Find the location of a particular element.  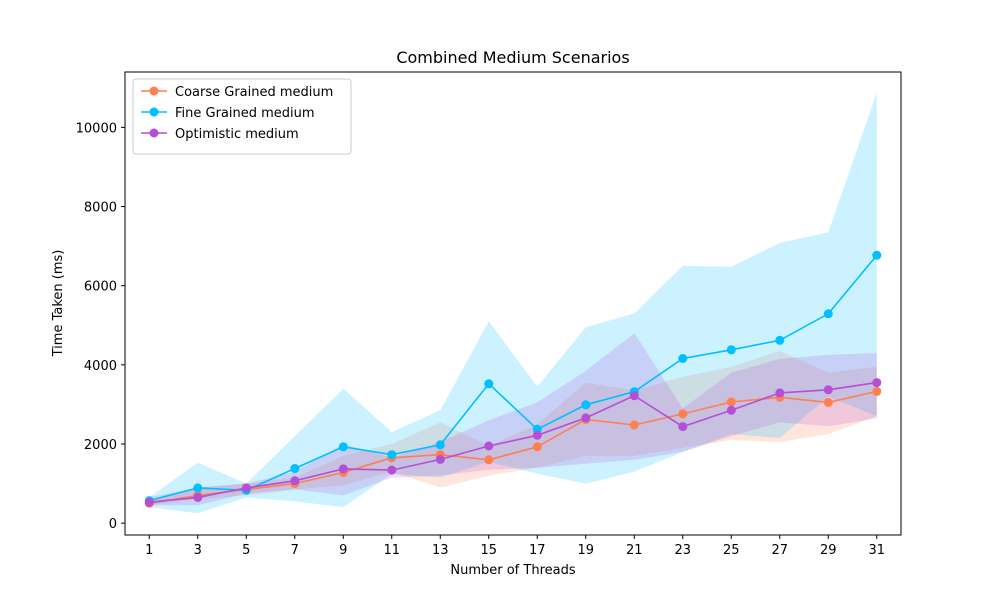

x-tick-label: 21 is located at coordinates (634, 550).